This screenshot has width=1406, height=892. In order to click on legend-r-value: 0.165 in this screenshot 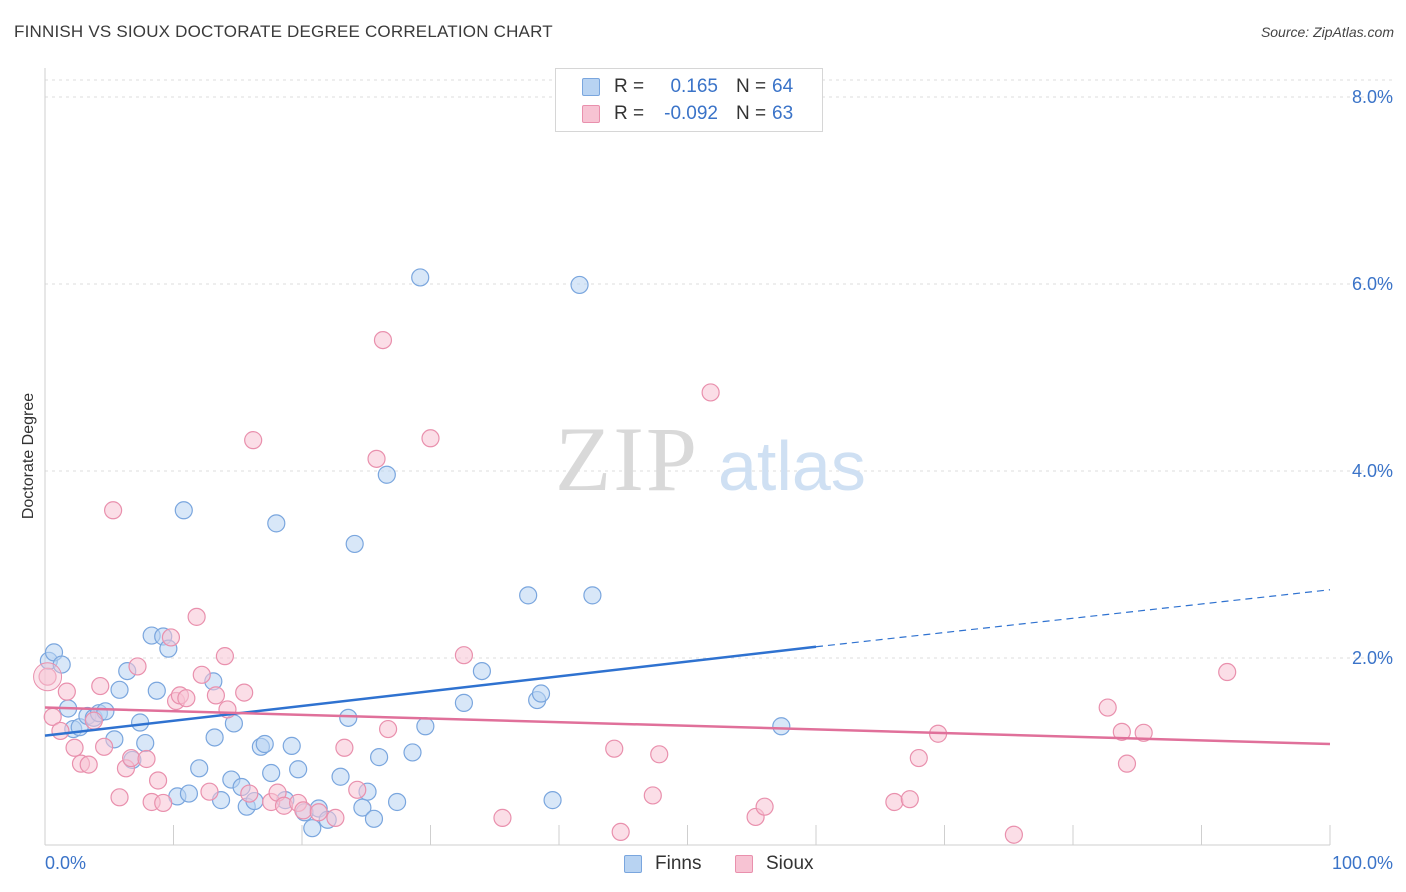, I will do `click(694, 86)`.